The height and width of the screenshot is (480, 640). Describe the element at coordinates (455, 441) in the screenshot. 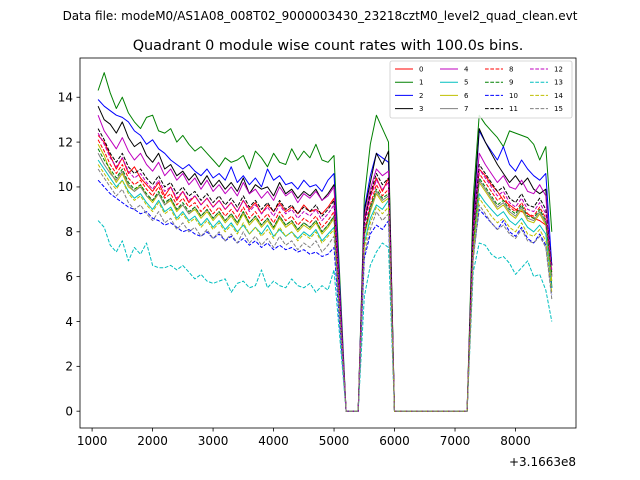

I see `x-tick-label-7000: 7000` at that location.